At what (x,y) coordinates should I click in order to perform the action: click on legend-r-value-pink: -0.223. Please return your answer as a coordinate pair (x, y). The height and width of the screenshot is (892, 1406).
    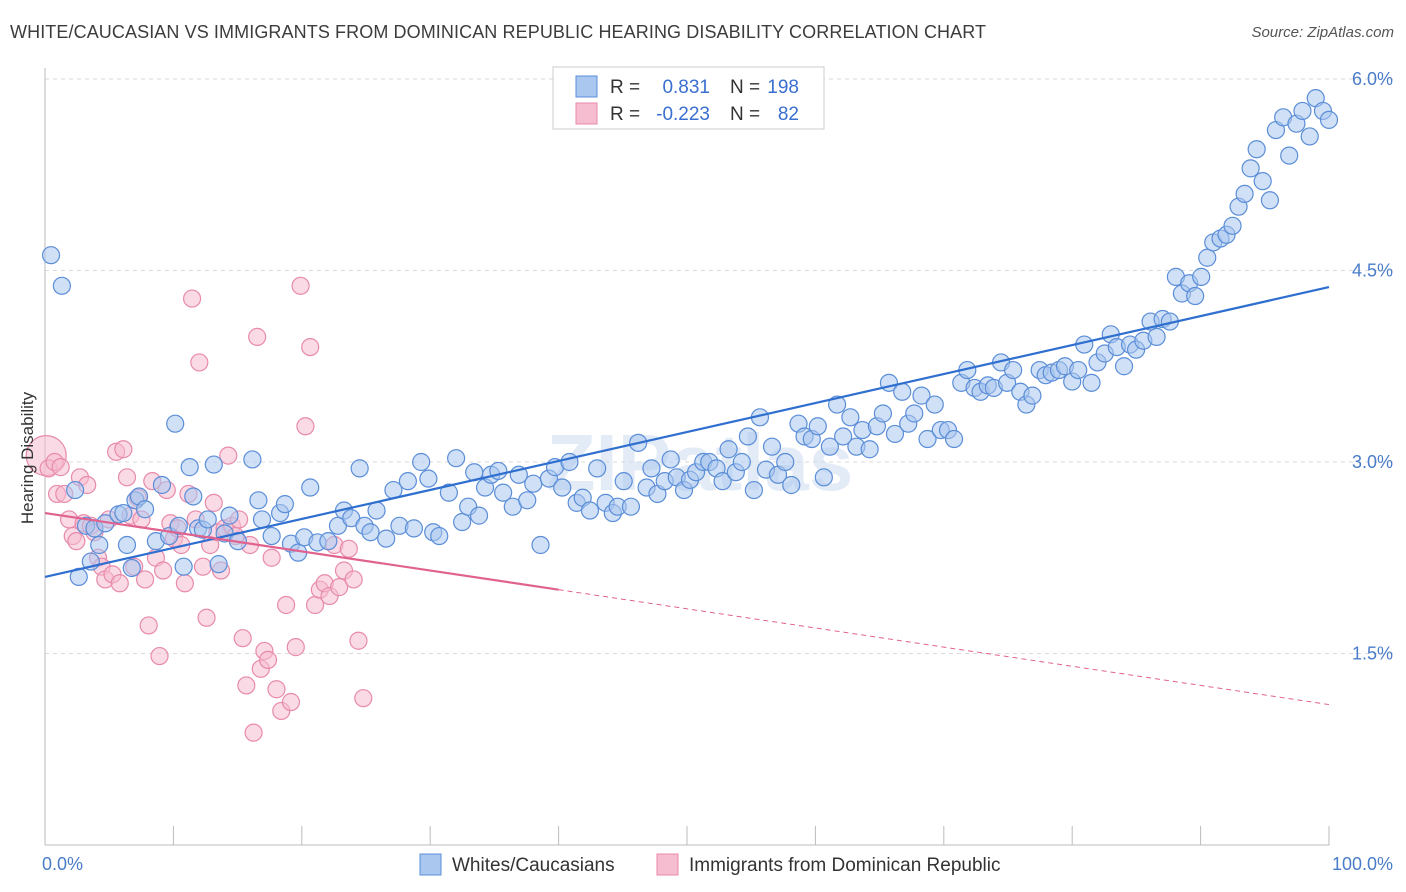
    Looking at the image, I should click on (683, 114).